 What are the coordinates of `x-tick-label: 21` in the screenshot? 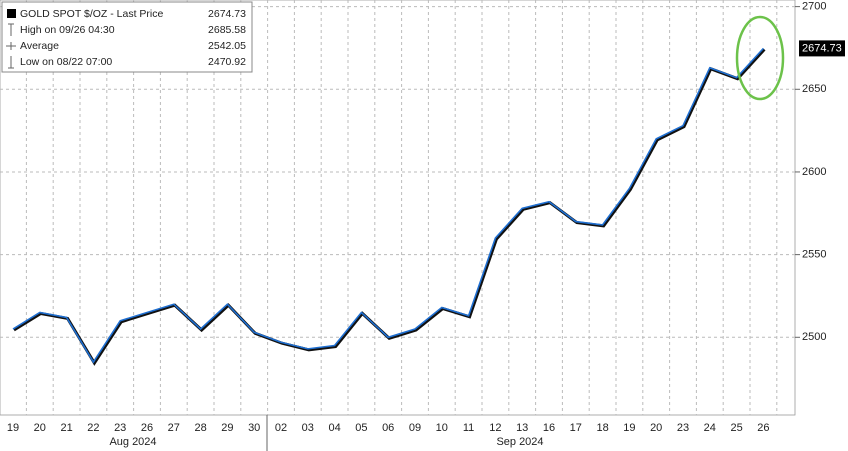 It's located at (66, 428).